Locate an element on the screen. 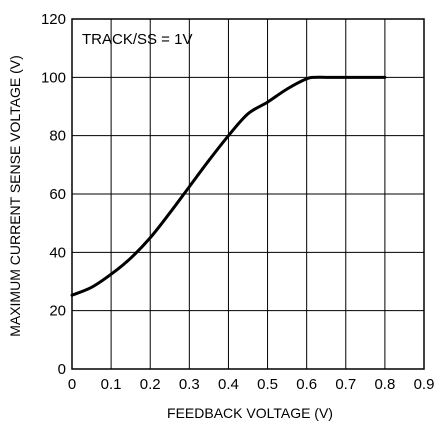  x-tick-label: 0.5 is located at coordinates (267, 384).